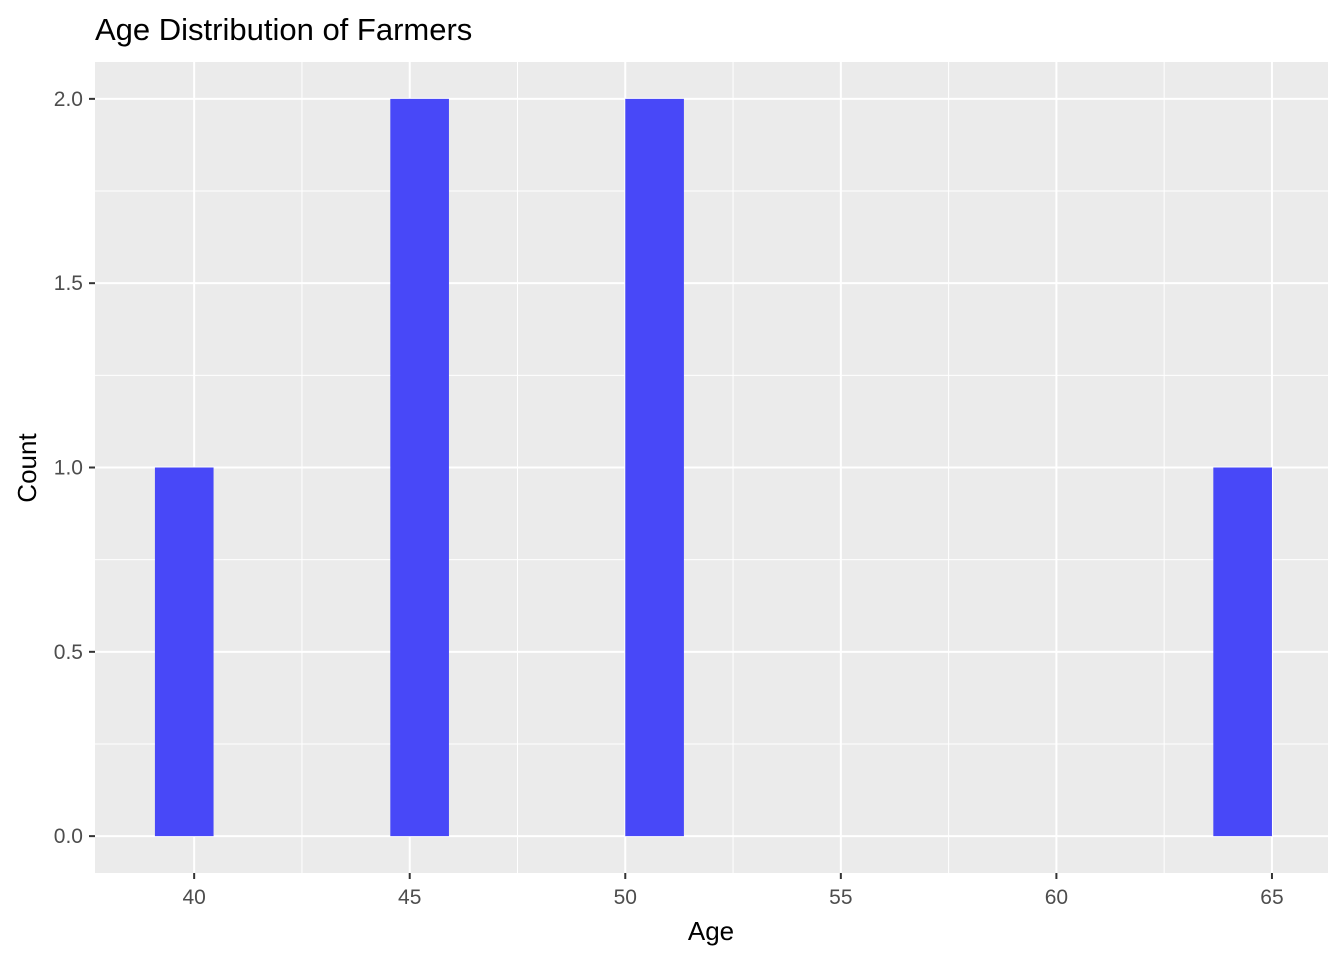 Image resolution: width=1344 pixels, height=960 pixels. Describe the element at coordinates (68, 99) in the screenshot. I see `y-tick-label: 2.0` at that location.